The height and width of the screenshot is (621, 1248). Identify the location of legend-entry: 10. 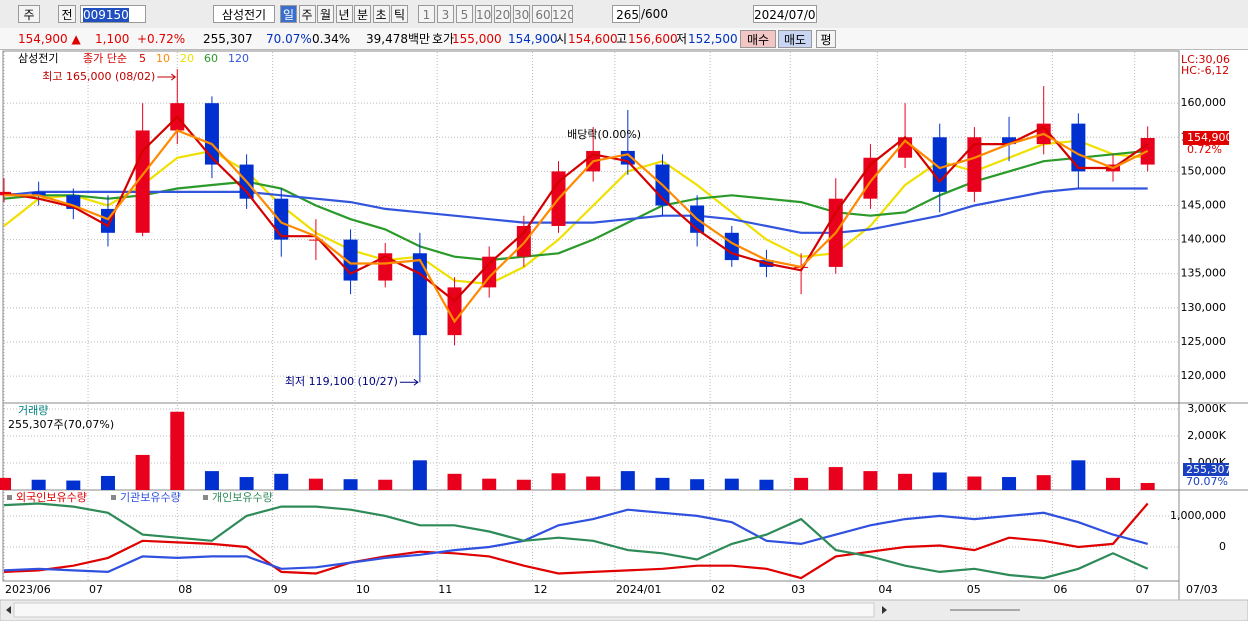
(163, 58).